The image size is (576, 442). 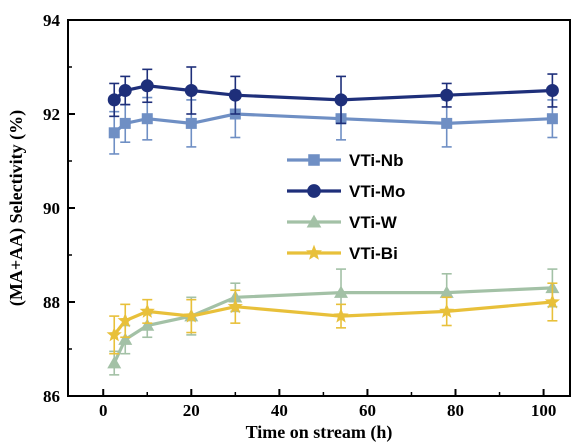 I want to click on legend-label: VTi-Nb, so click(x=376, y=160).